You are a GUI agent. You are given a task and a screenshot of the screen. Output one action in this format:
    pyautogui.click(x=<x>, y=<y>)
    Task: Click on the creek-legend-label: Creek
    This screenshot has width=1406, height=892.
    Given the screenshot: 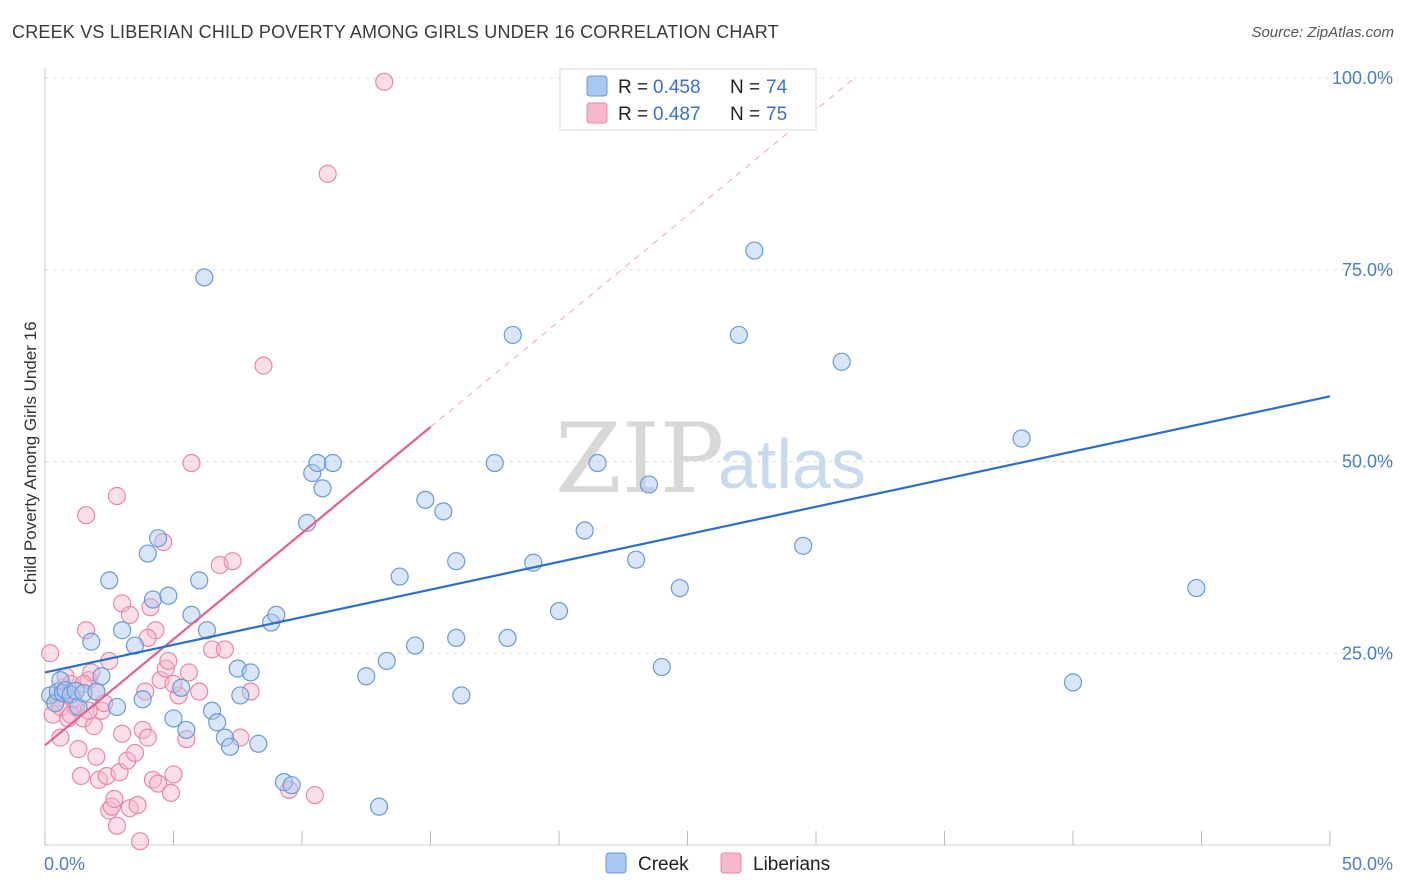 What is the action you would take?
    pyautogui.click(x=663, y=864)
    